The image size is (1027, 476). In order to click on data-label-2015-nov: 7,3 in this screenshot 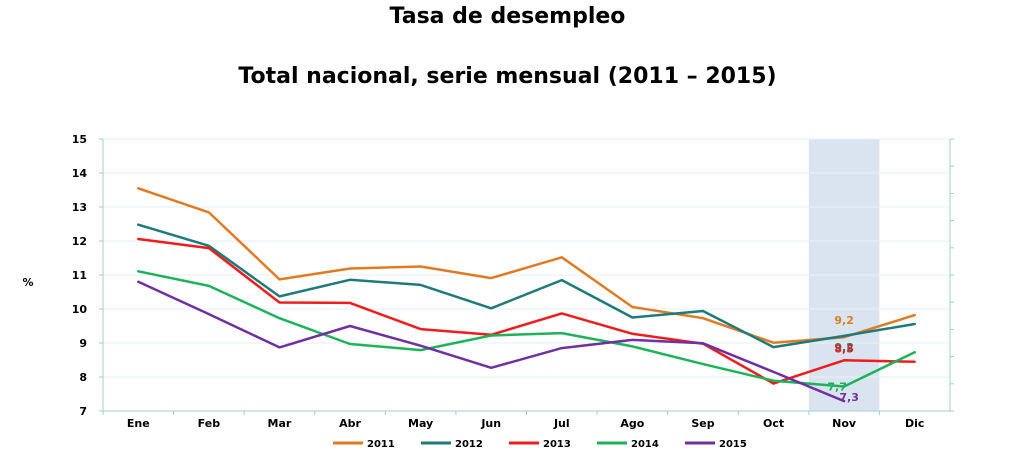, I will do `click(849, 397)`.